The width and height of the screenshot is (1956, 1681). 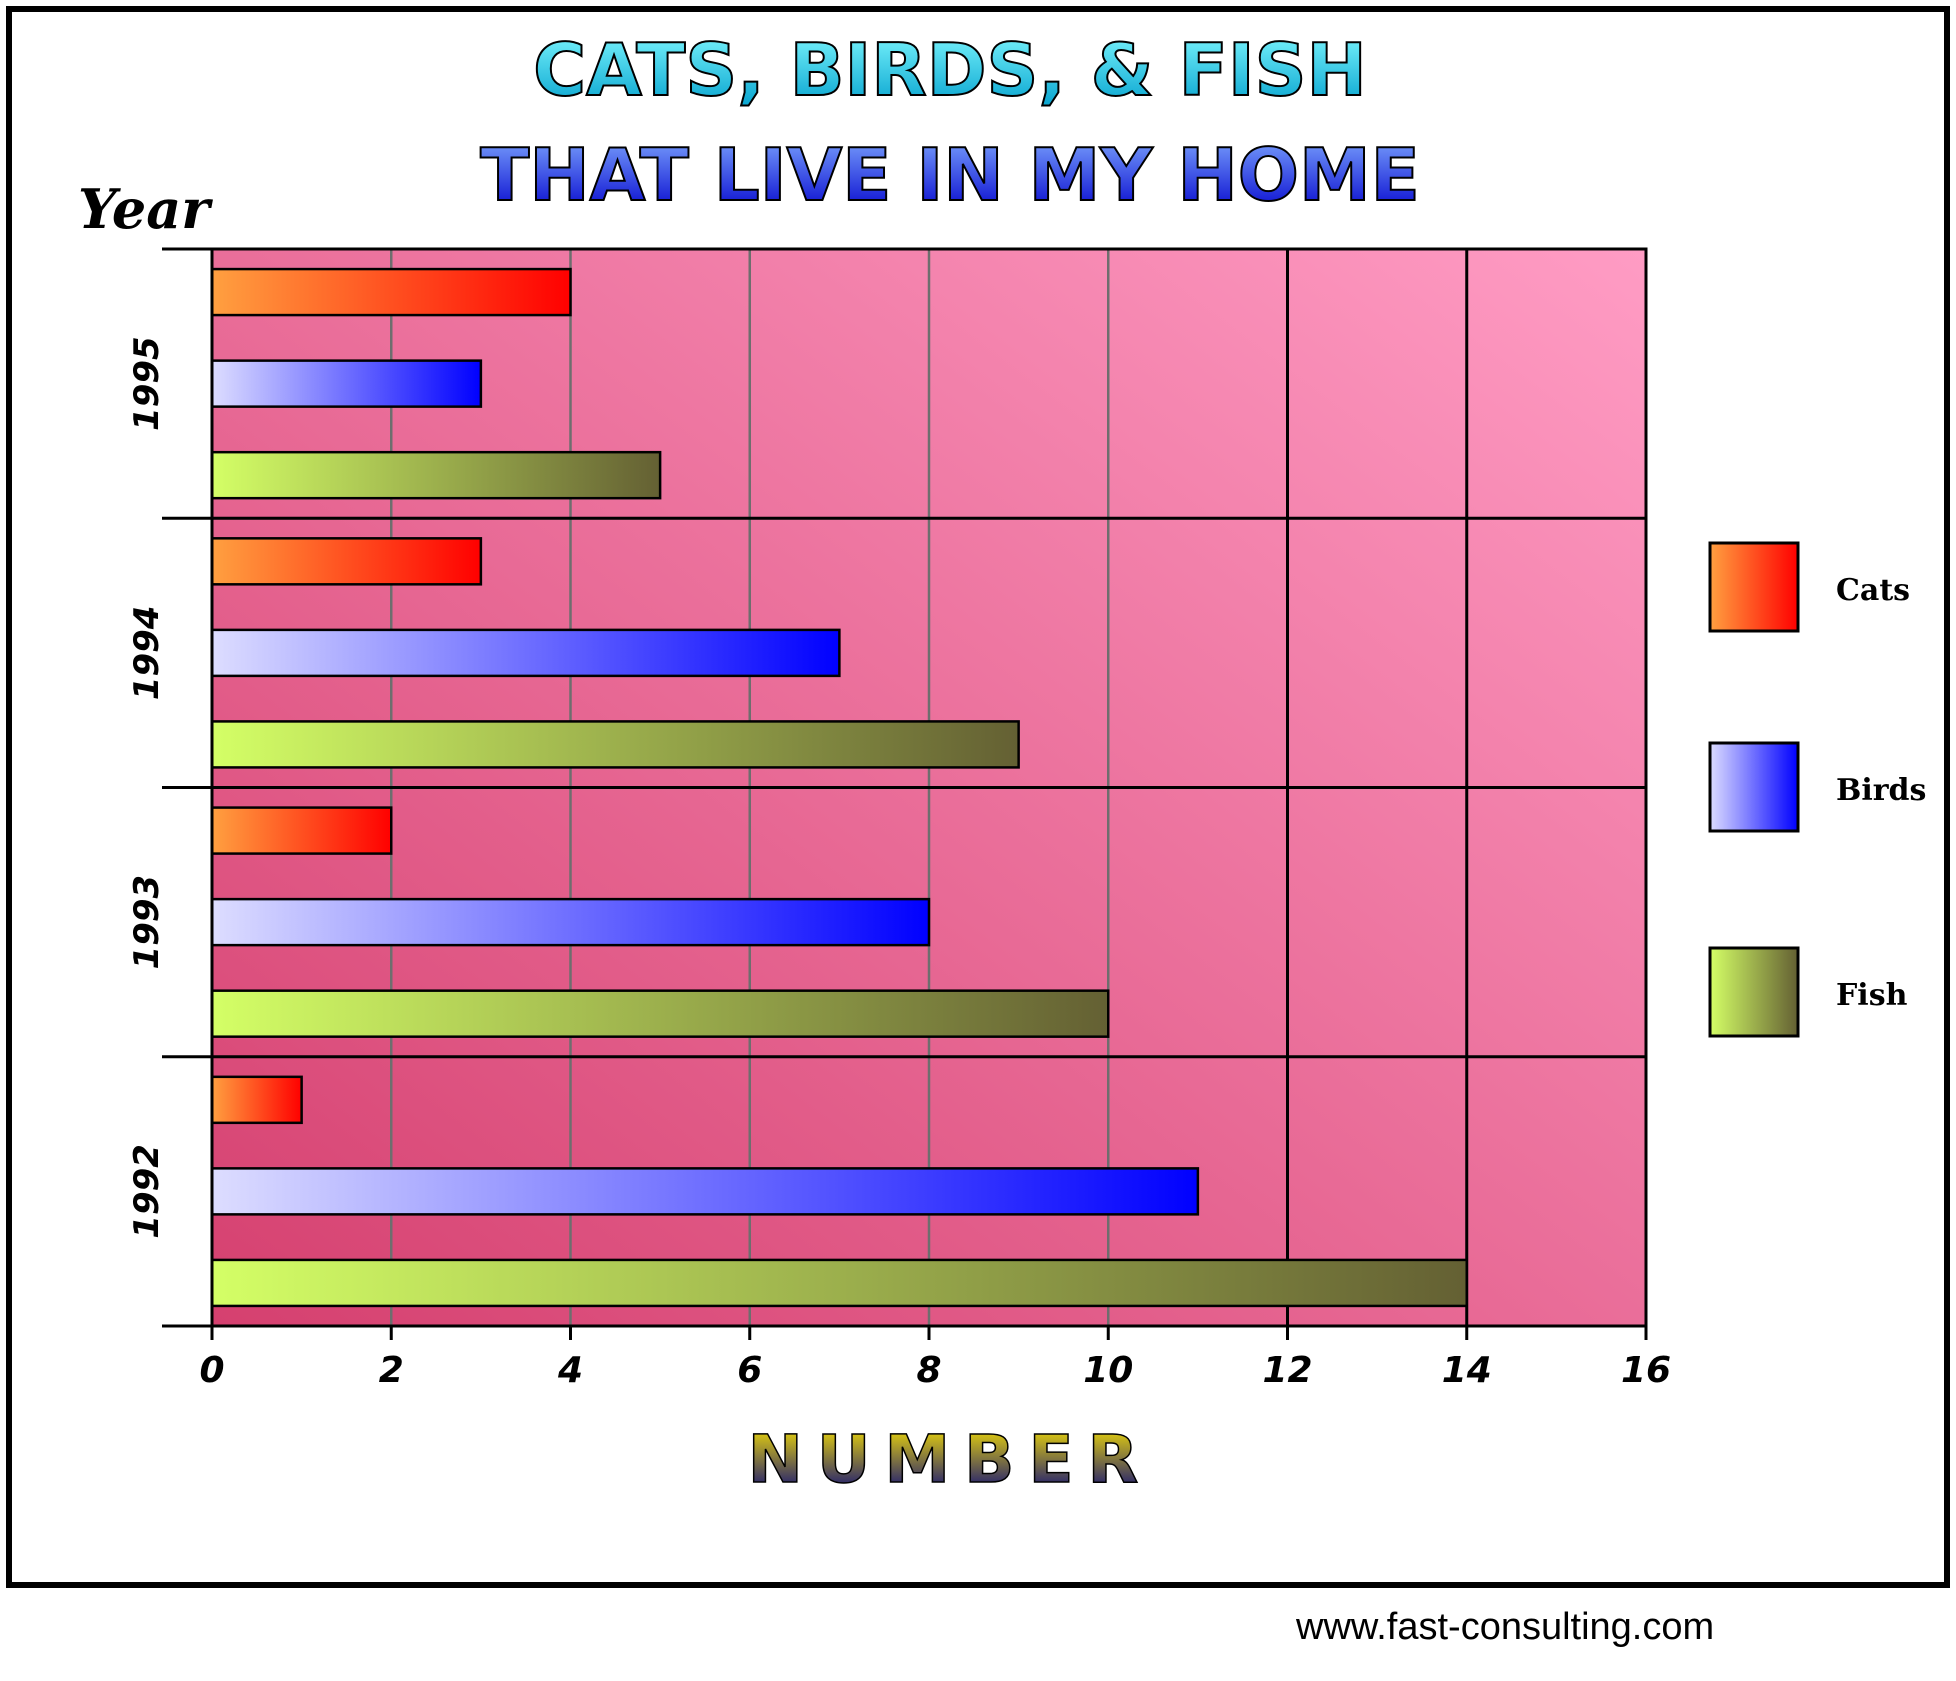 What do you see at coordinates (391, 1370) in the screenshot?
I see `x-tick-label: 2` at bounding box center [391, 1370].